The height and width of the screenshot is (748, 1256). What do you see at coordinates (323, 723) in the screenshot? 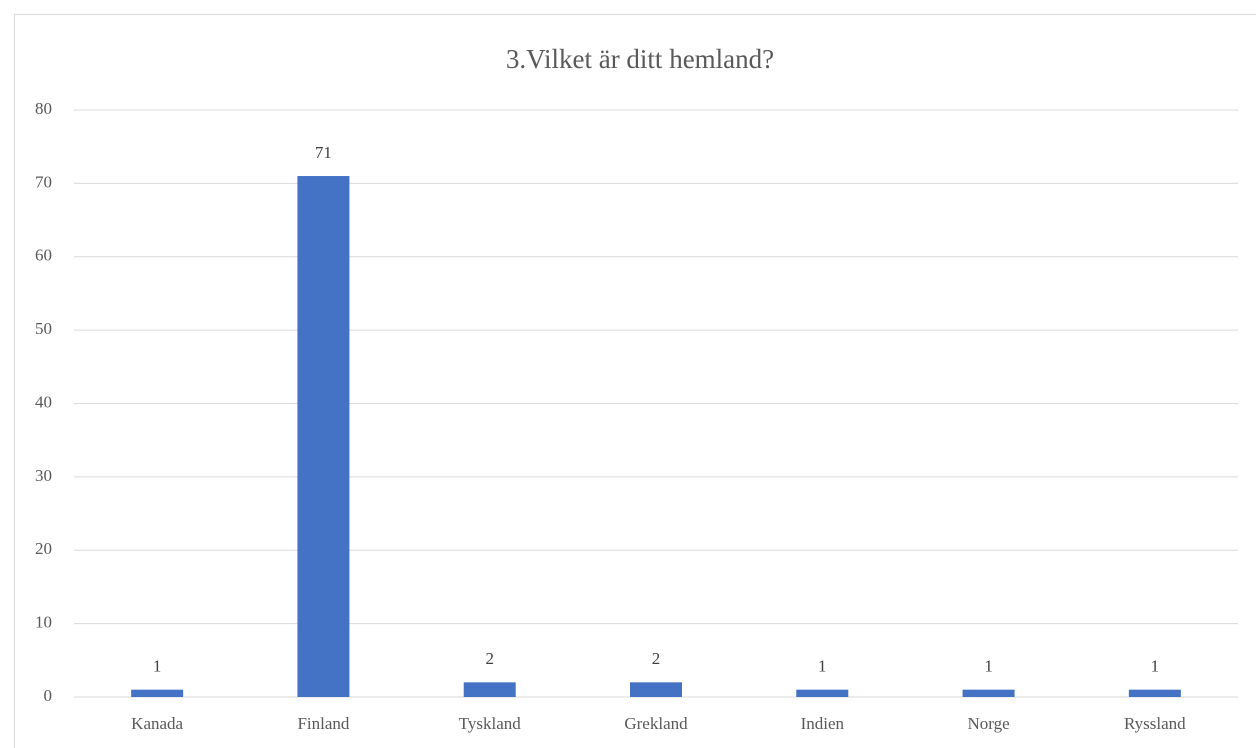
I see `x-tick-label: Finland` at bounding box center [323, 723].